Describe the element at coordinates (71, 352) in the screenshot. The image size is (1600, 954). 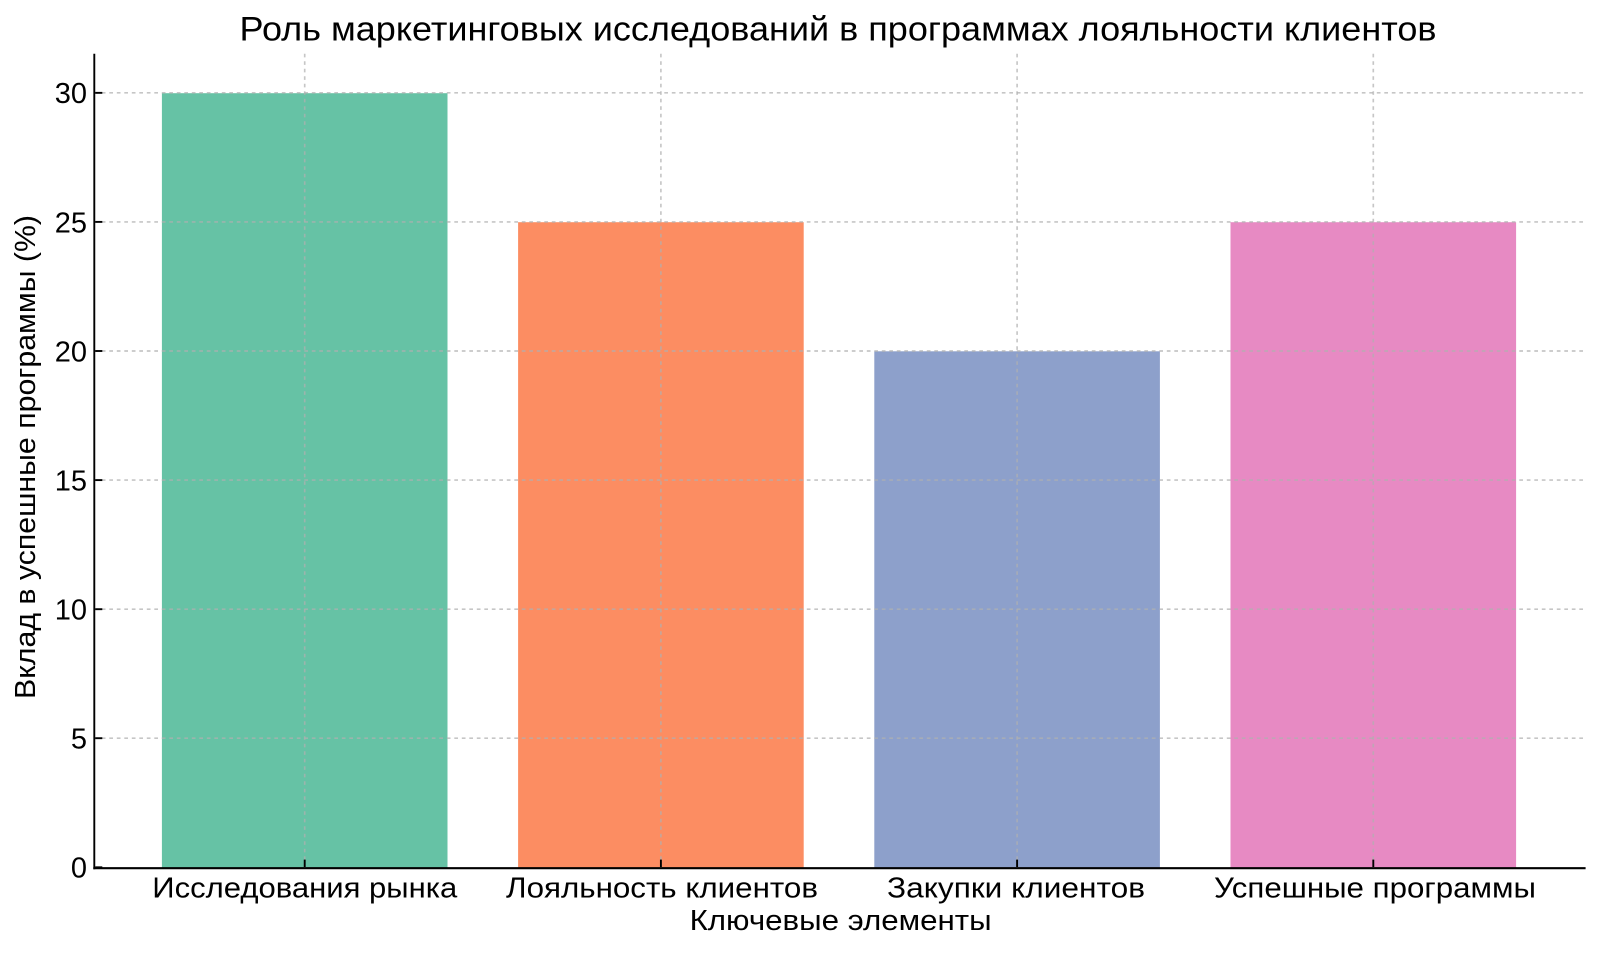
I see `svg-text: 20` at that location.